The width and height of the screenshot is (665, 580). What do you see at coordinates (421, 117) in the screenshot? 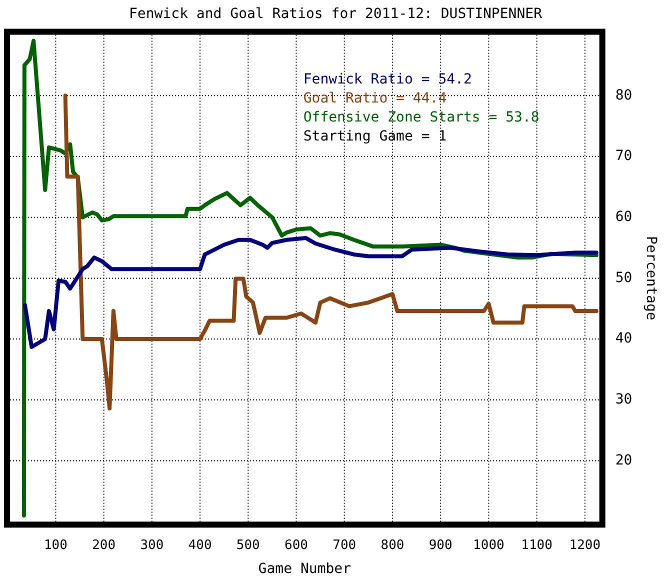
I see `text: Offensive Zone Starts = 53.8` at bounding box center [421, 117].